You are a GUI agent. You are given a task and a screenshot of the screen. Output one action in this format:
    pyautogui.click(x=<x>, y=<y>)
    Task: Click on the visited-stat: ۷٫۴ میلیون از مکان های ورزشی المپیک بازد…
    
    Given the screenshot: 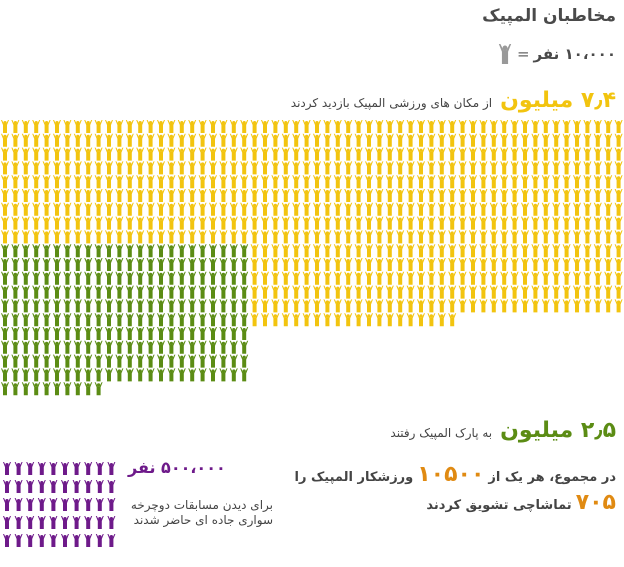 What is the action you would take?
    pyautogui.click(x=453, y=100)
    